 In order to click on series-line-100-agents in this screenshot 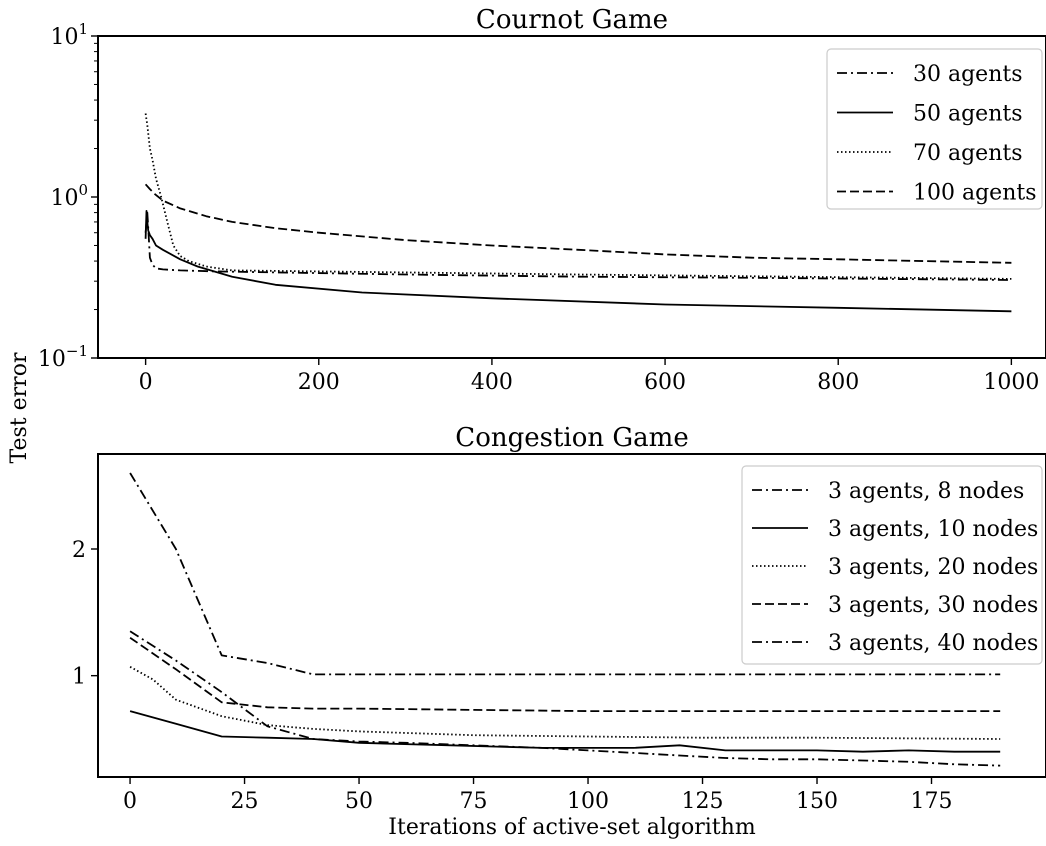, I will do `click(578, 223)`.